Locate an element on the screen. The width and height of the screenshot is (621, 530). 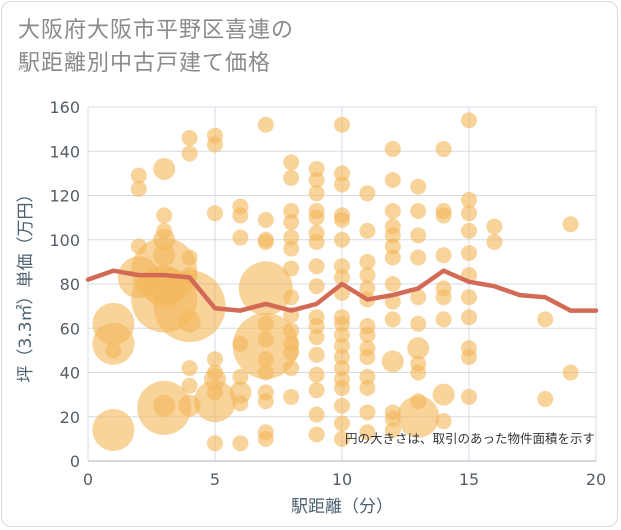
average-line-layer is located at coordinates (342, 290).